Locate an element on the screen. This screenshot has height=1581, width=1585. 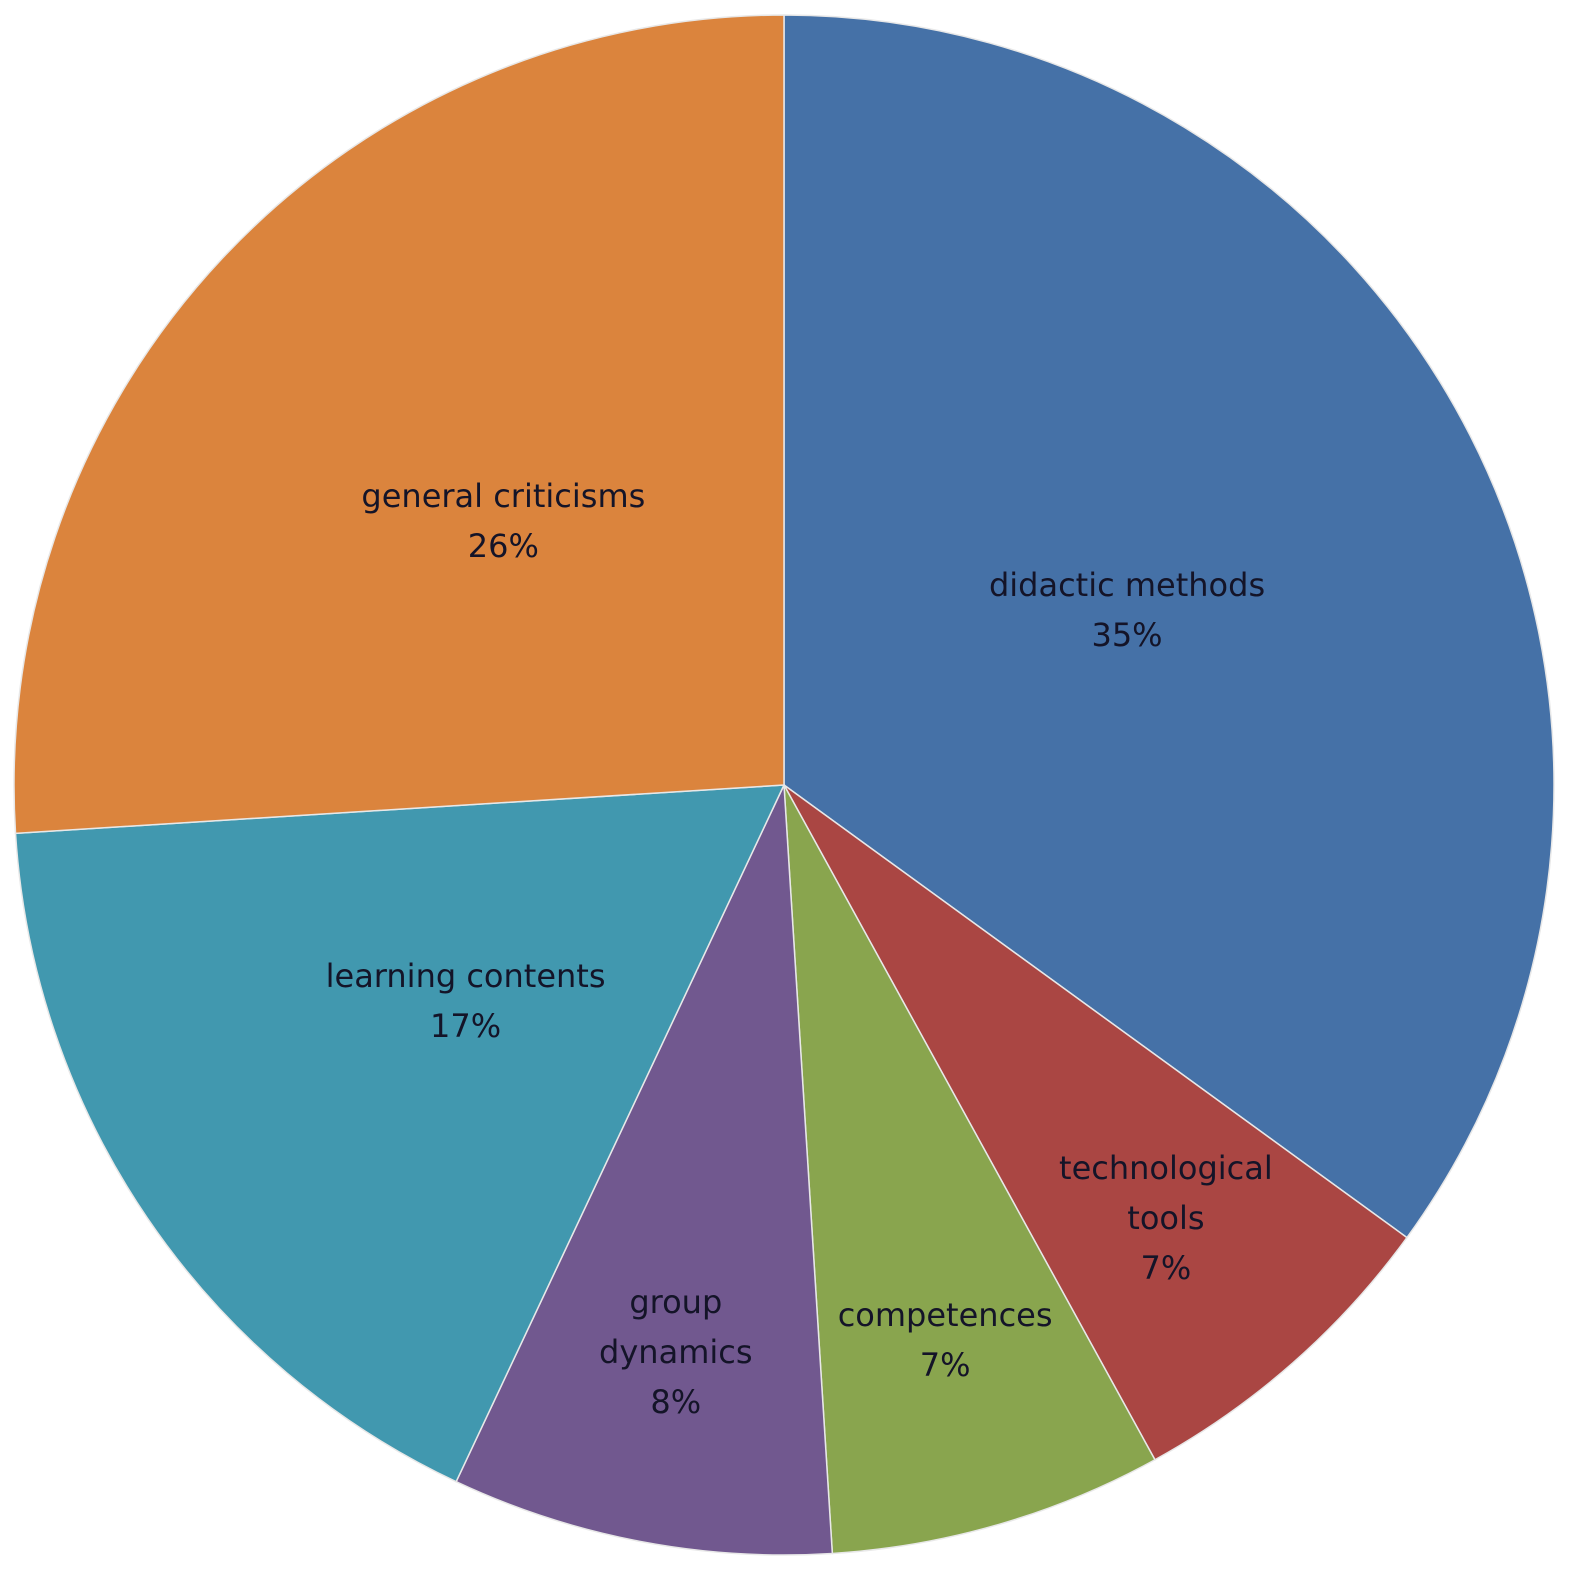
category-label: didactic methods is located at coordinates (1127, 585).